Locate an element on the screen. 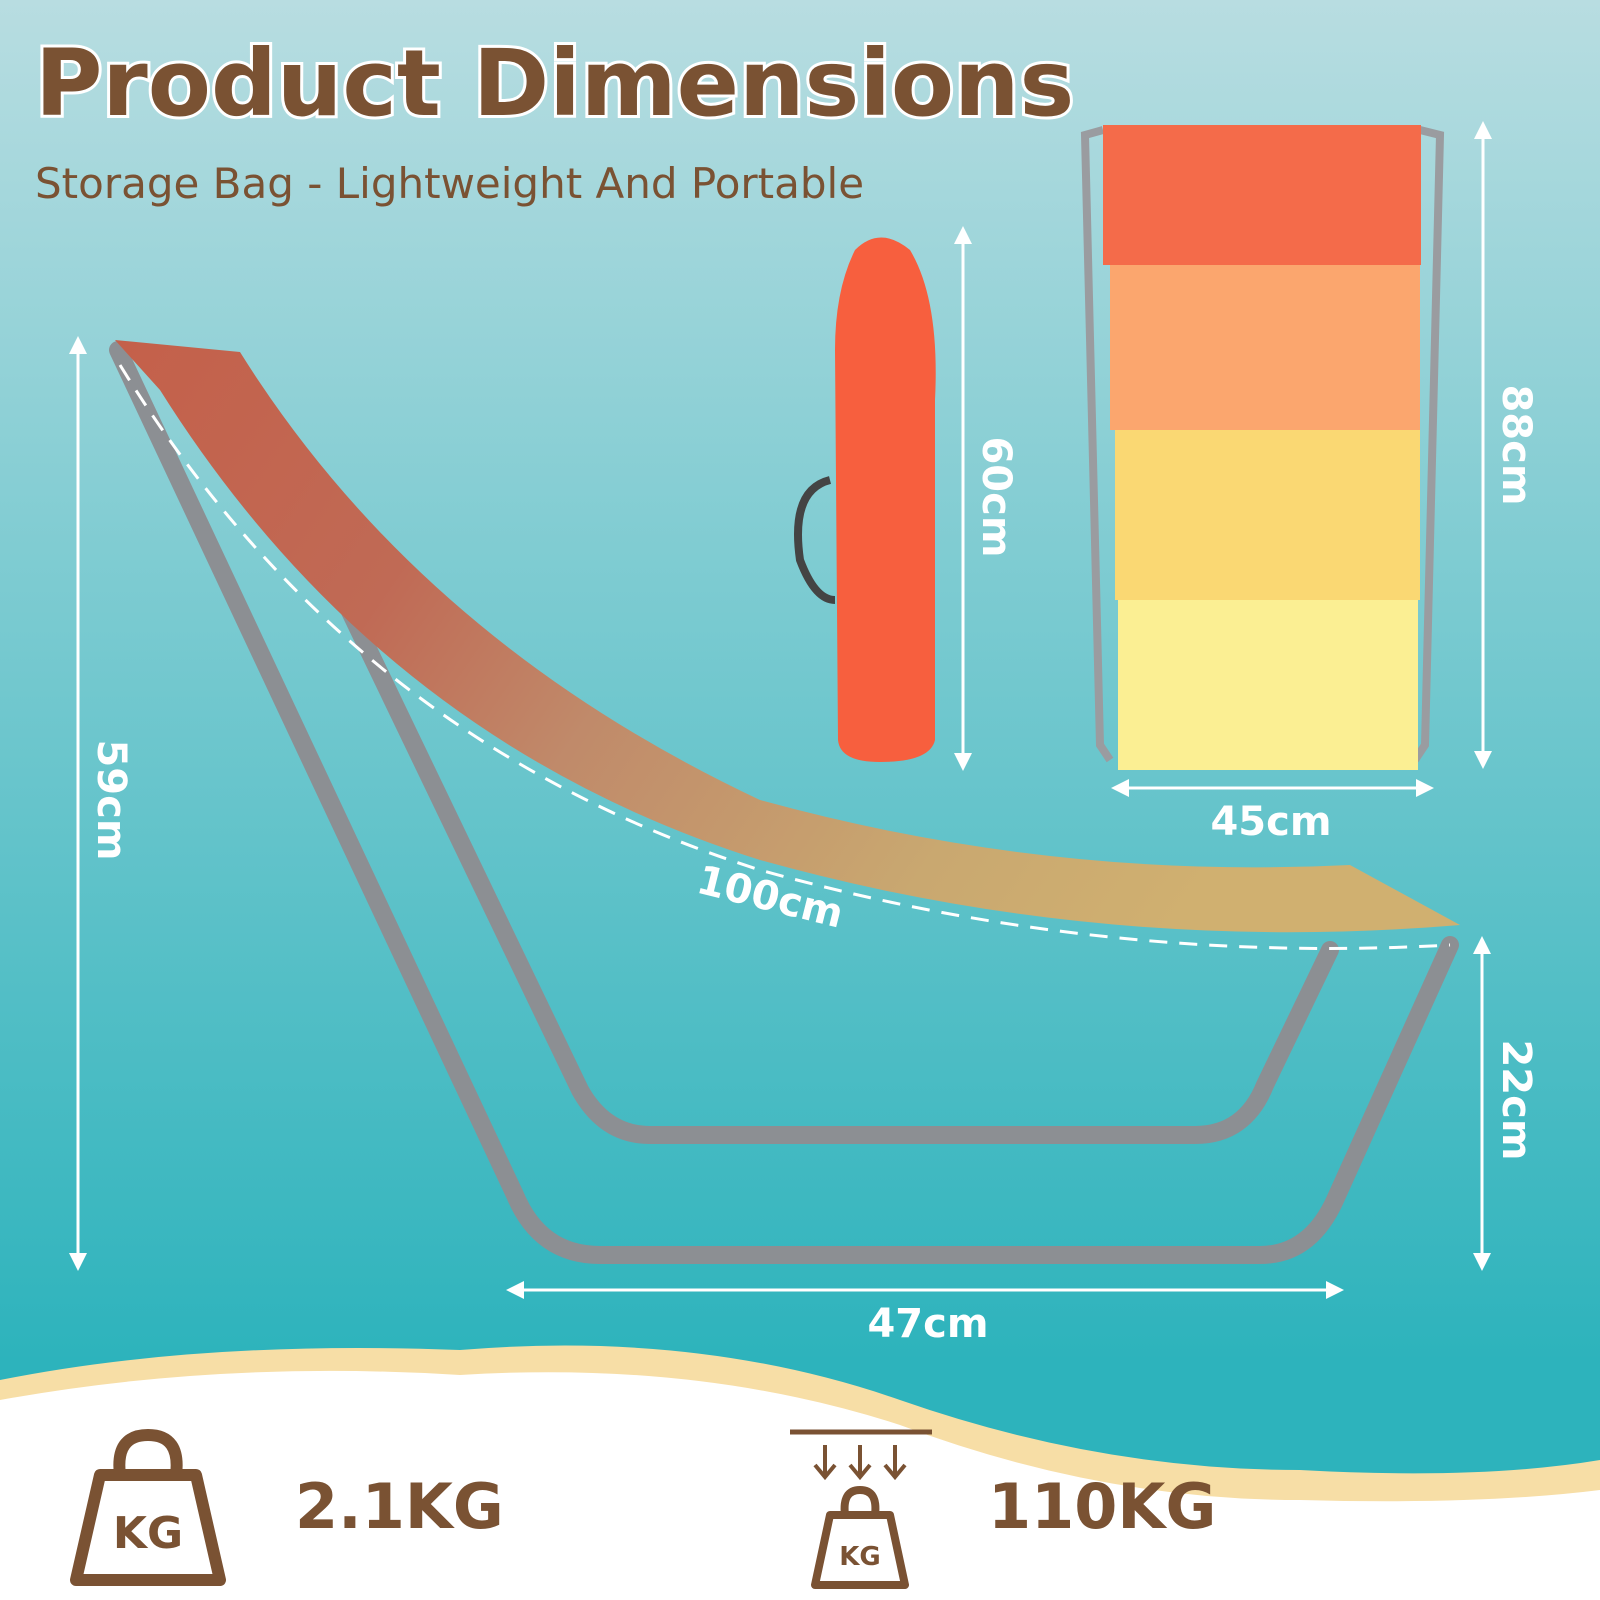 The width and height of the screenshot is (1600, 1600). dimension-label: 88cm is located at coordinates (1516, 444).